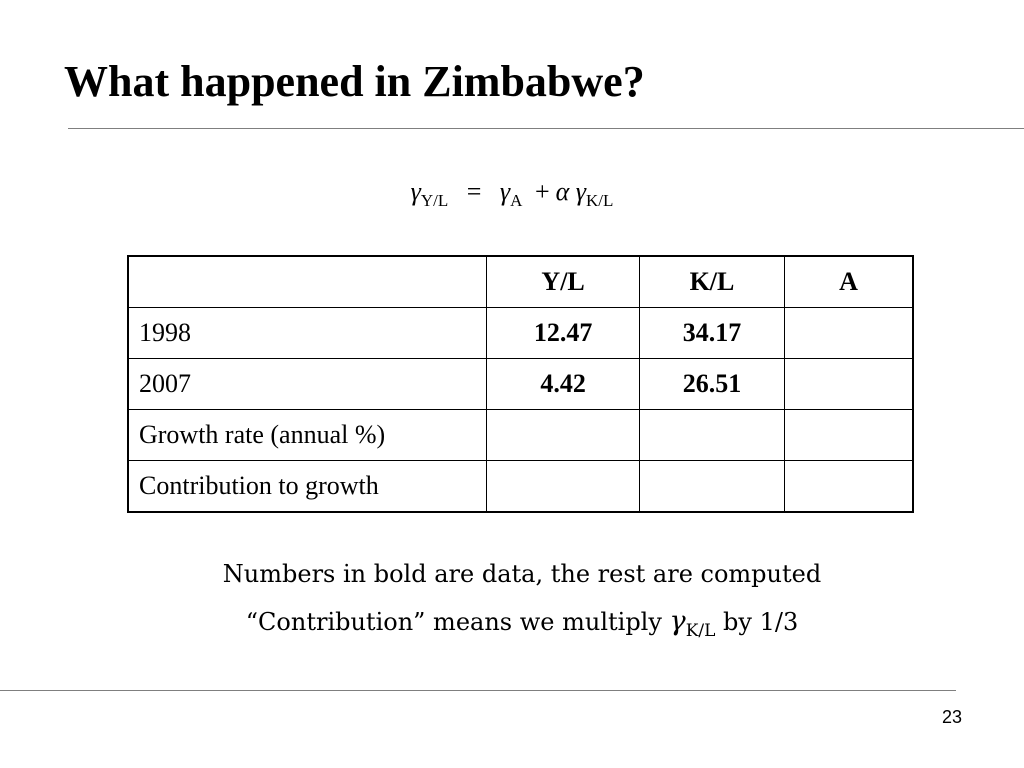 This screenshot has width=1024, height=768. I want to click on header-cell-empty, so click(307, 281).